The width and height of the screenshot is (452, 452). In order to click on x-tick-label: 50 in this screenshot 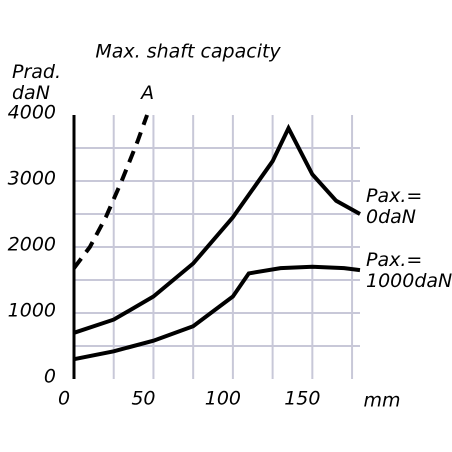, I will do `click(143, 399)`.